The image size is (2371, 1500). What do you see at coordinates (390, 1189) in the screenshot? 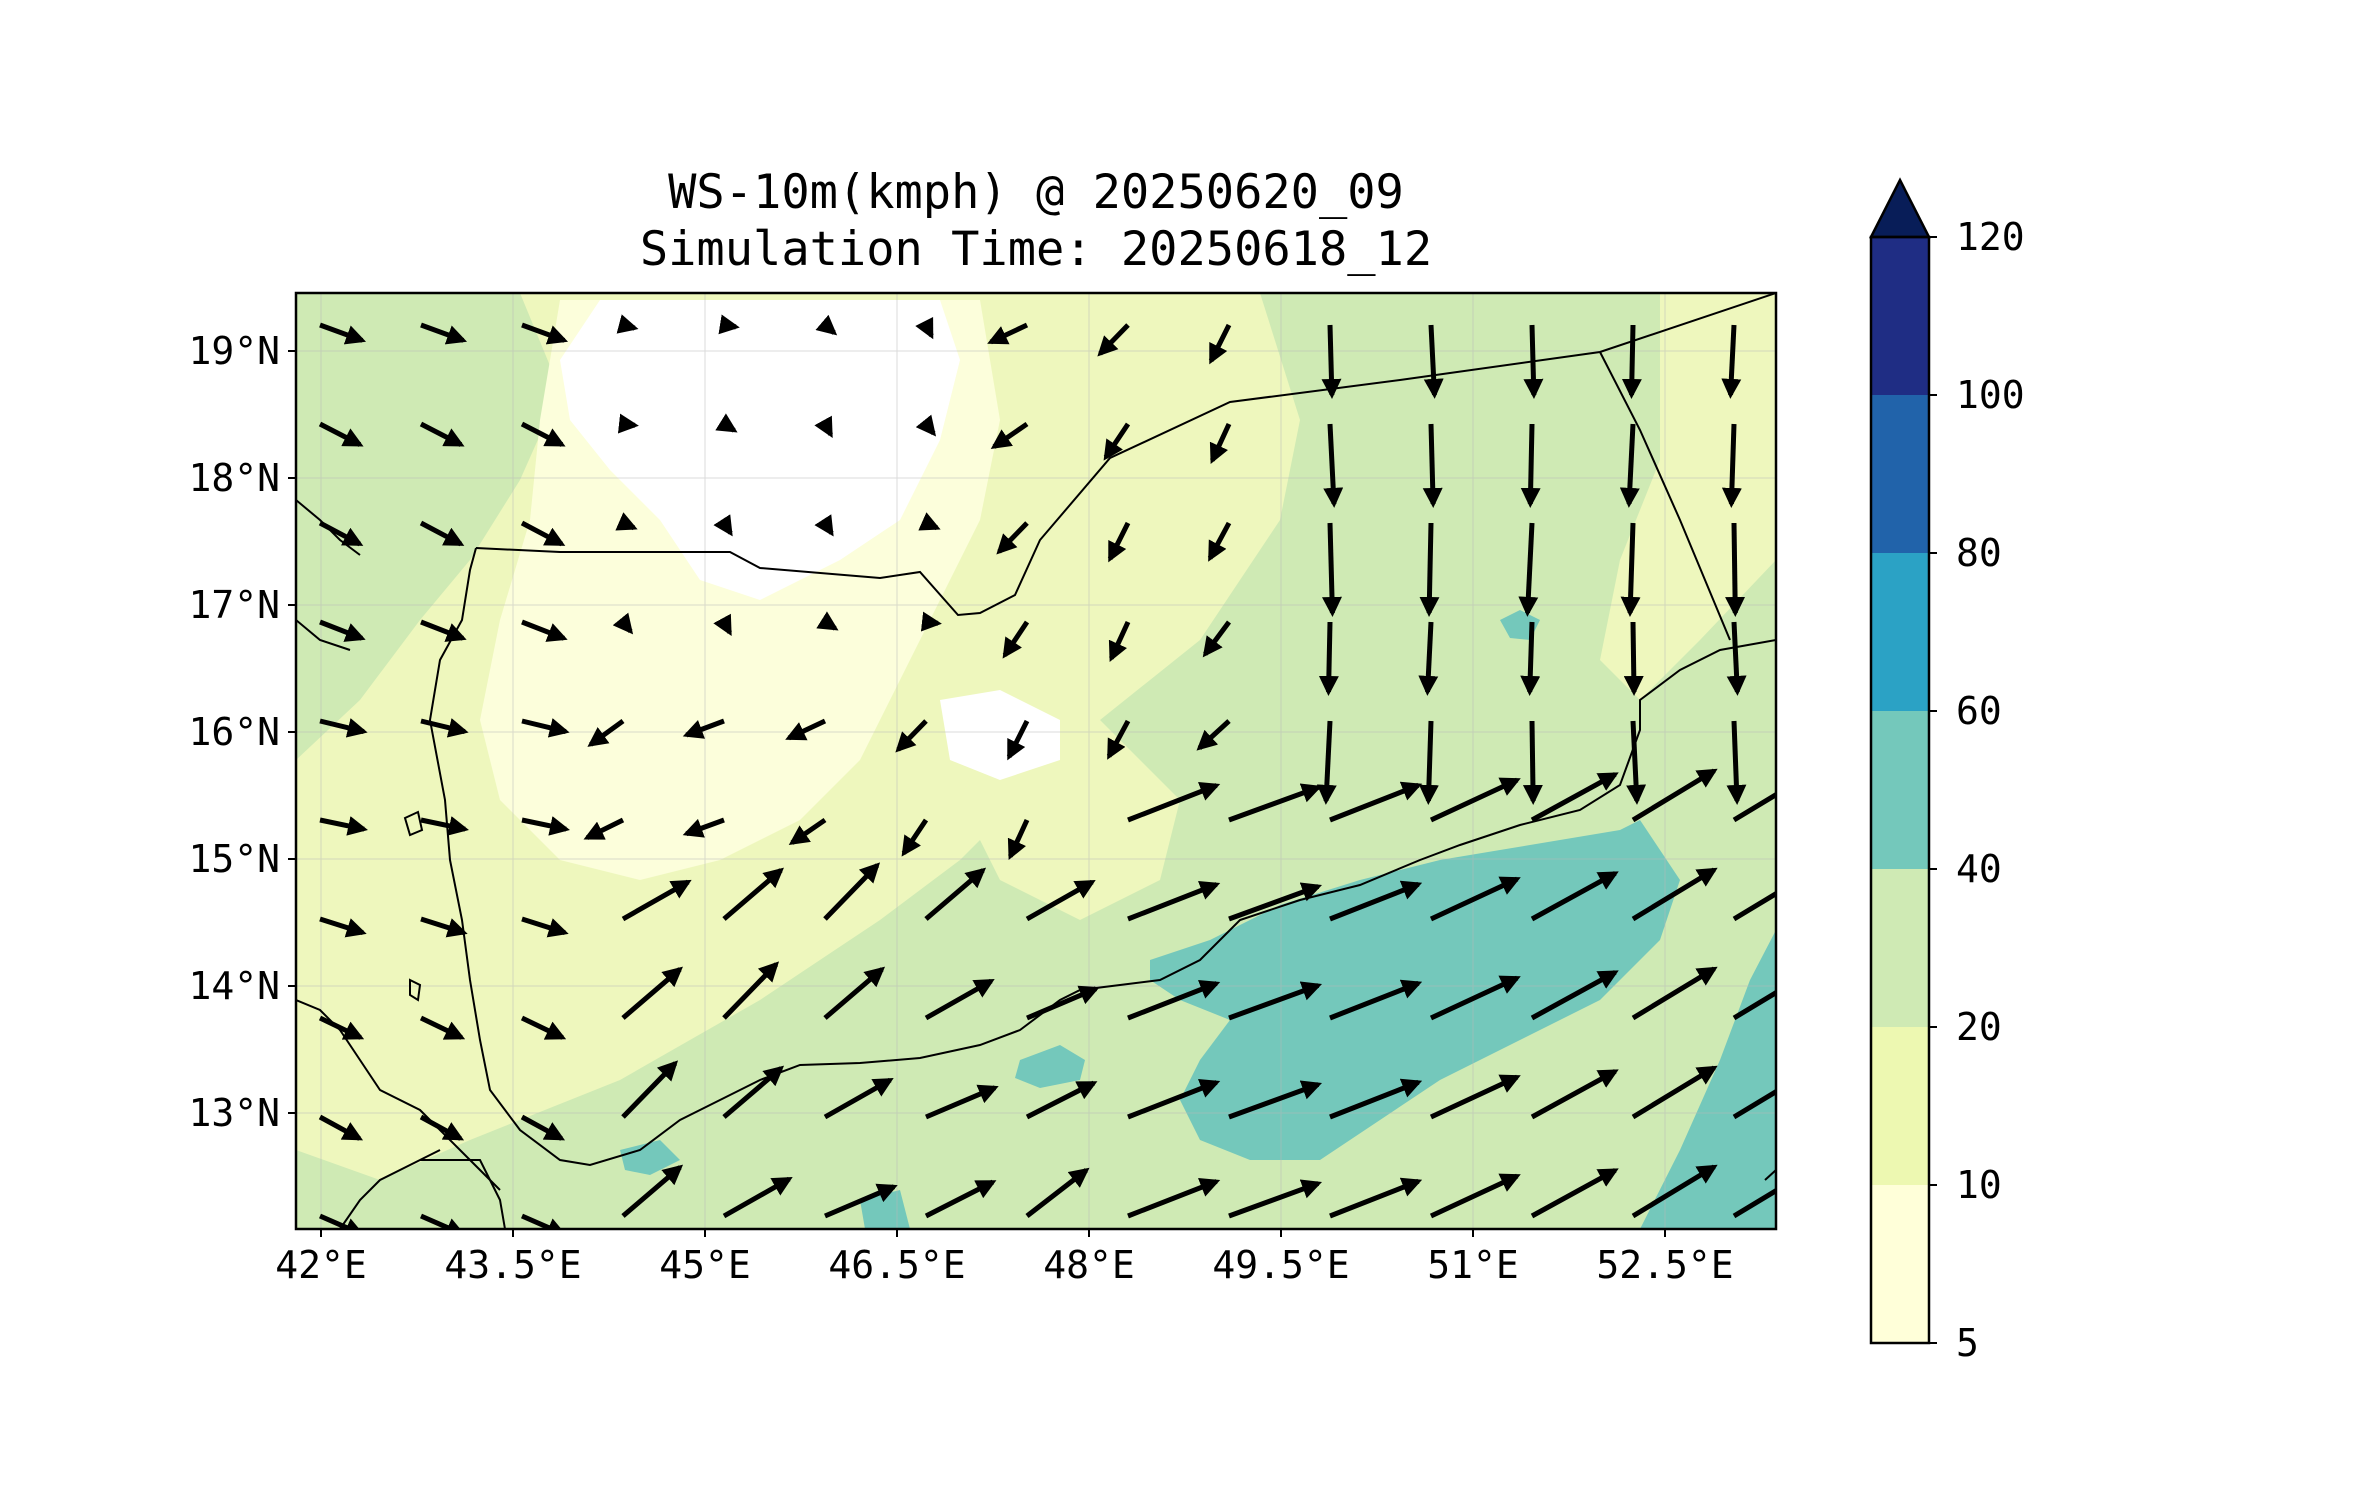
I see `african-coastline` at bounding box center [390, 1189].